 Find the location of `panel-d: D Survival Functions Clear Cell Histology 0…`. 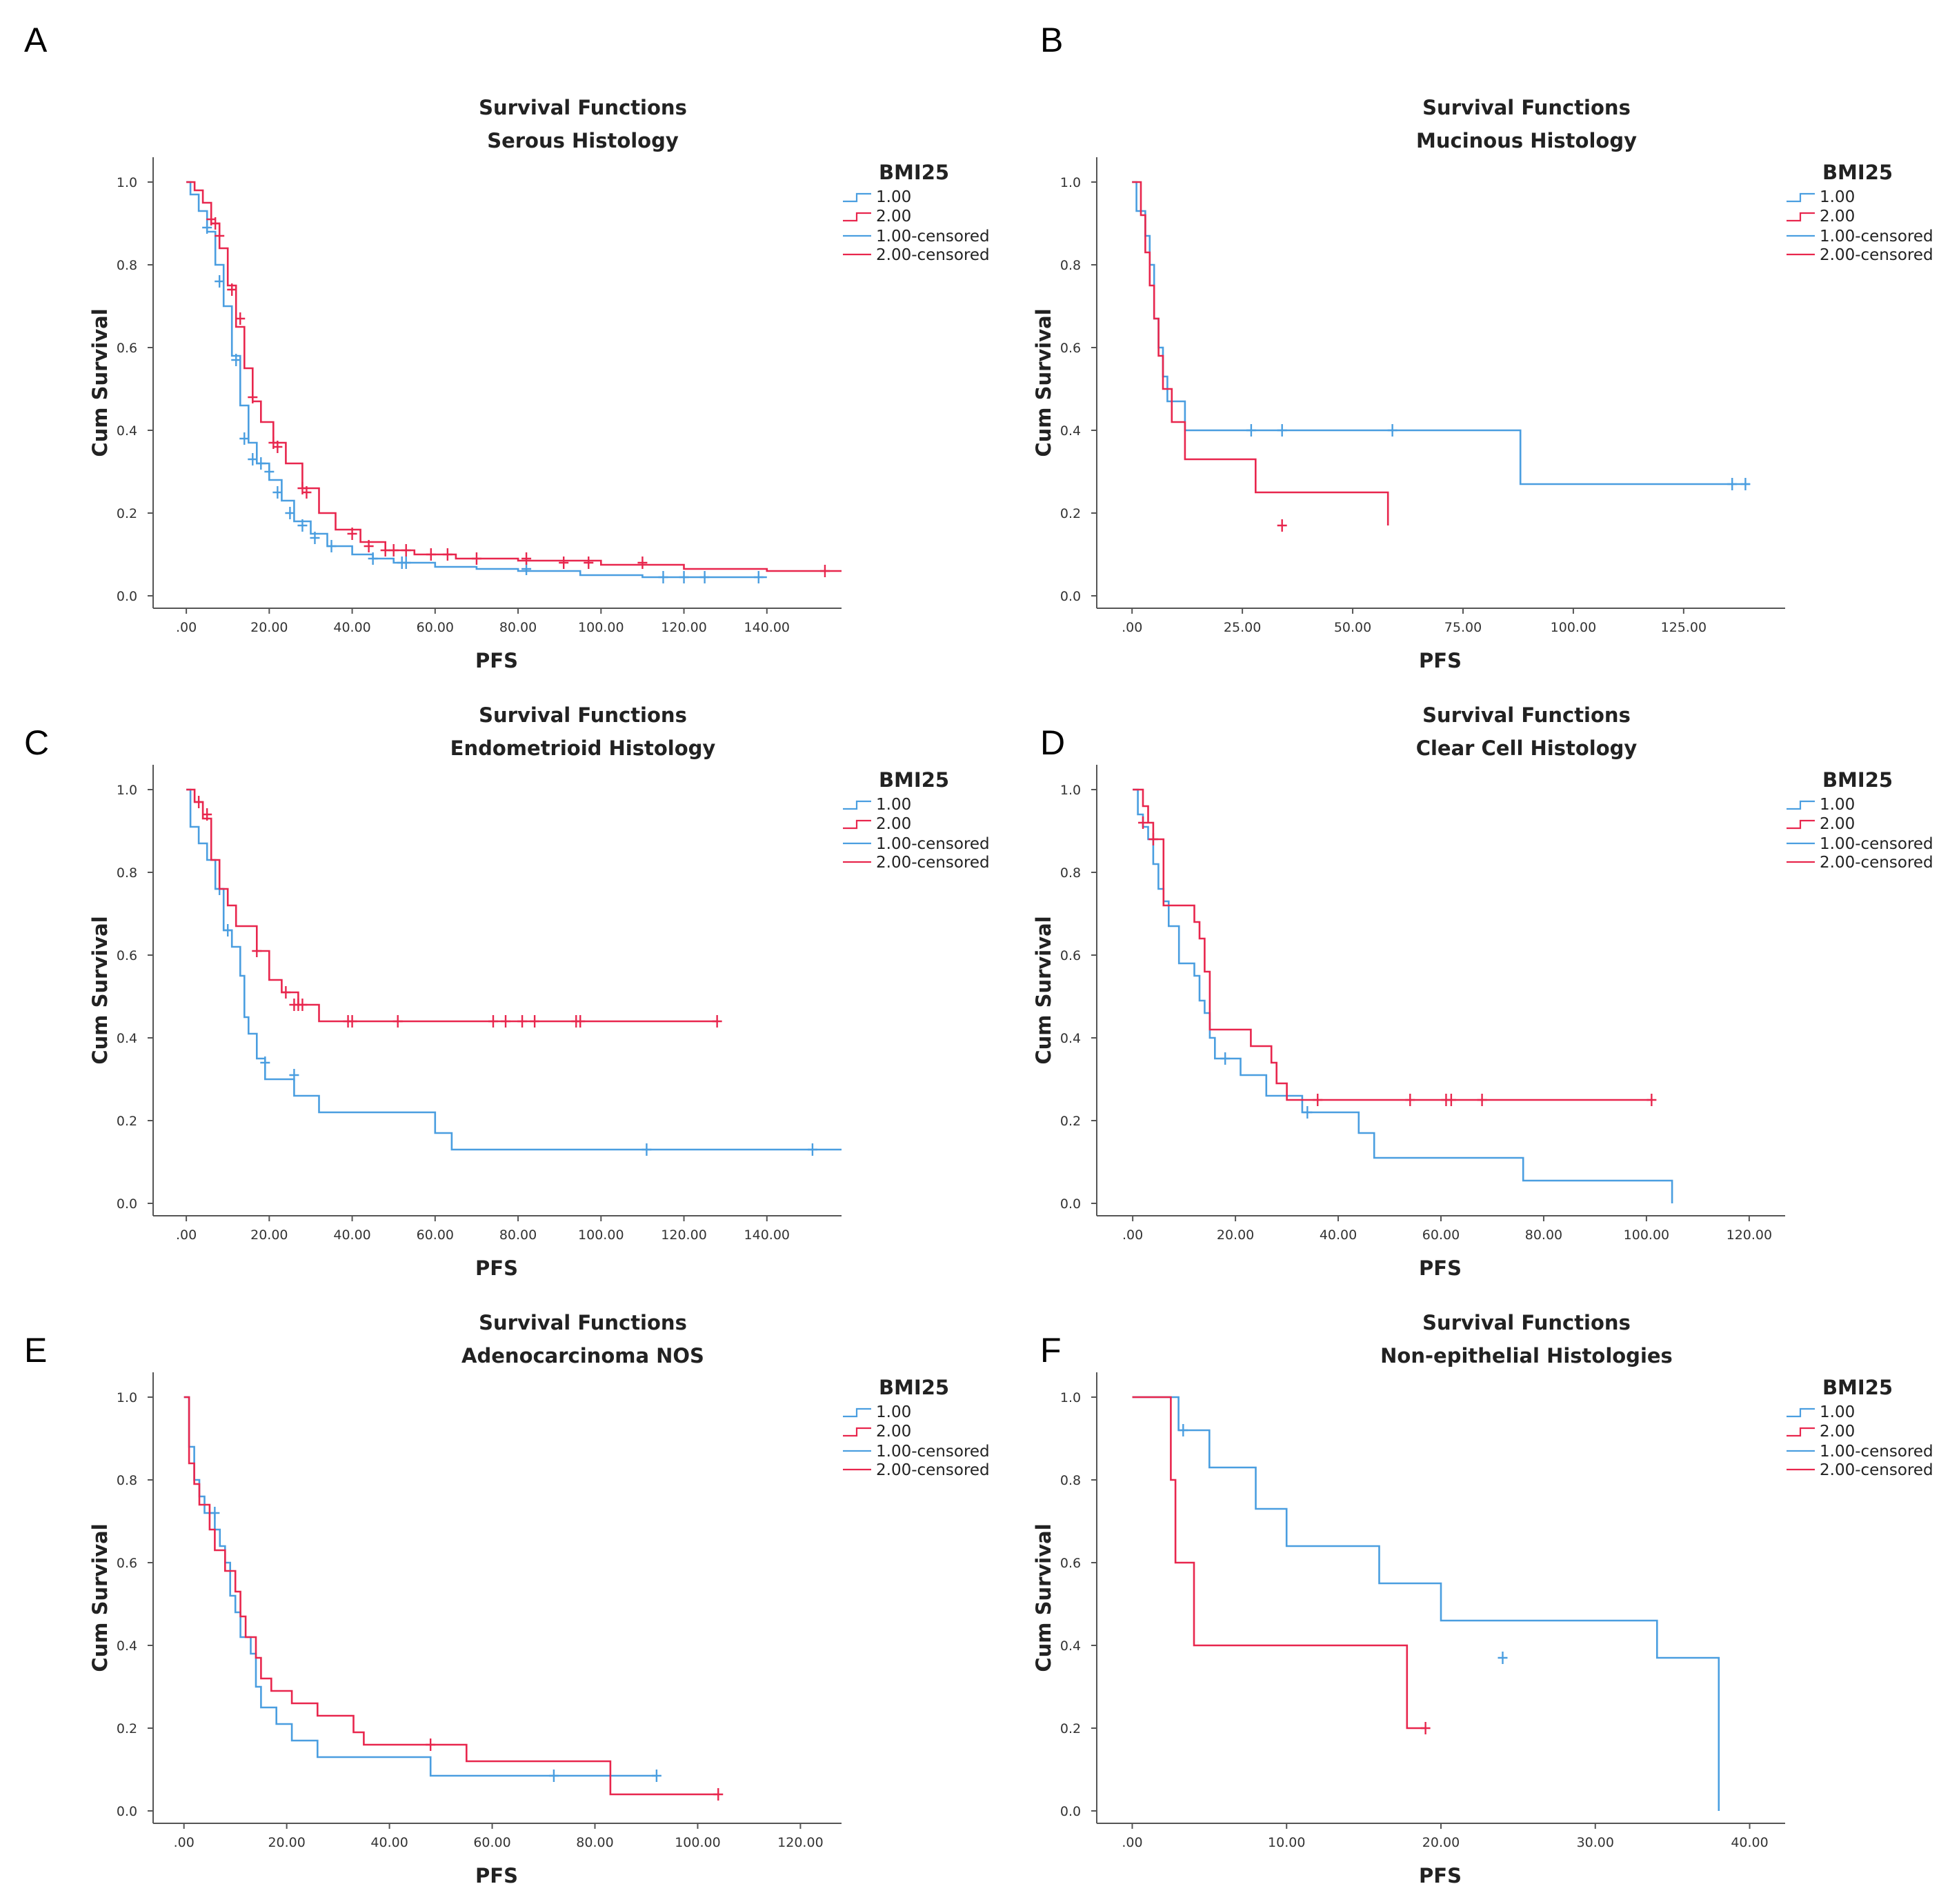

panel-d: D Survival Functions Clear Cell Histology 0… is located at coordinates (1482, 991).